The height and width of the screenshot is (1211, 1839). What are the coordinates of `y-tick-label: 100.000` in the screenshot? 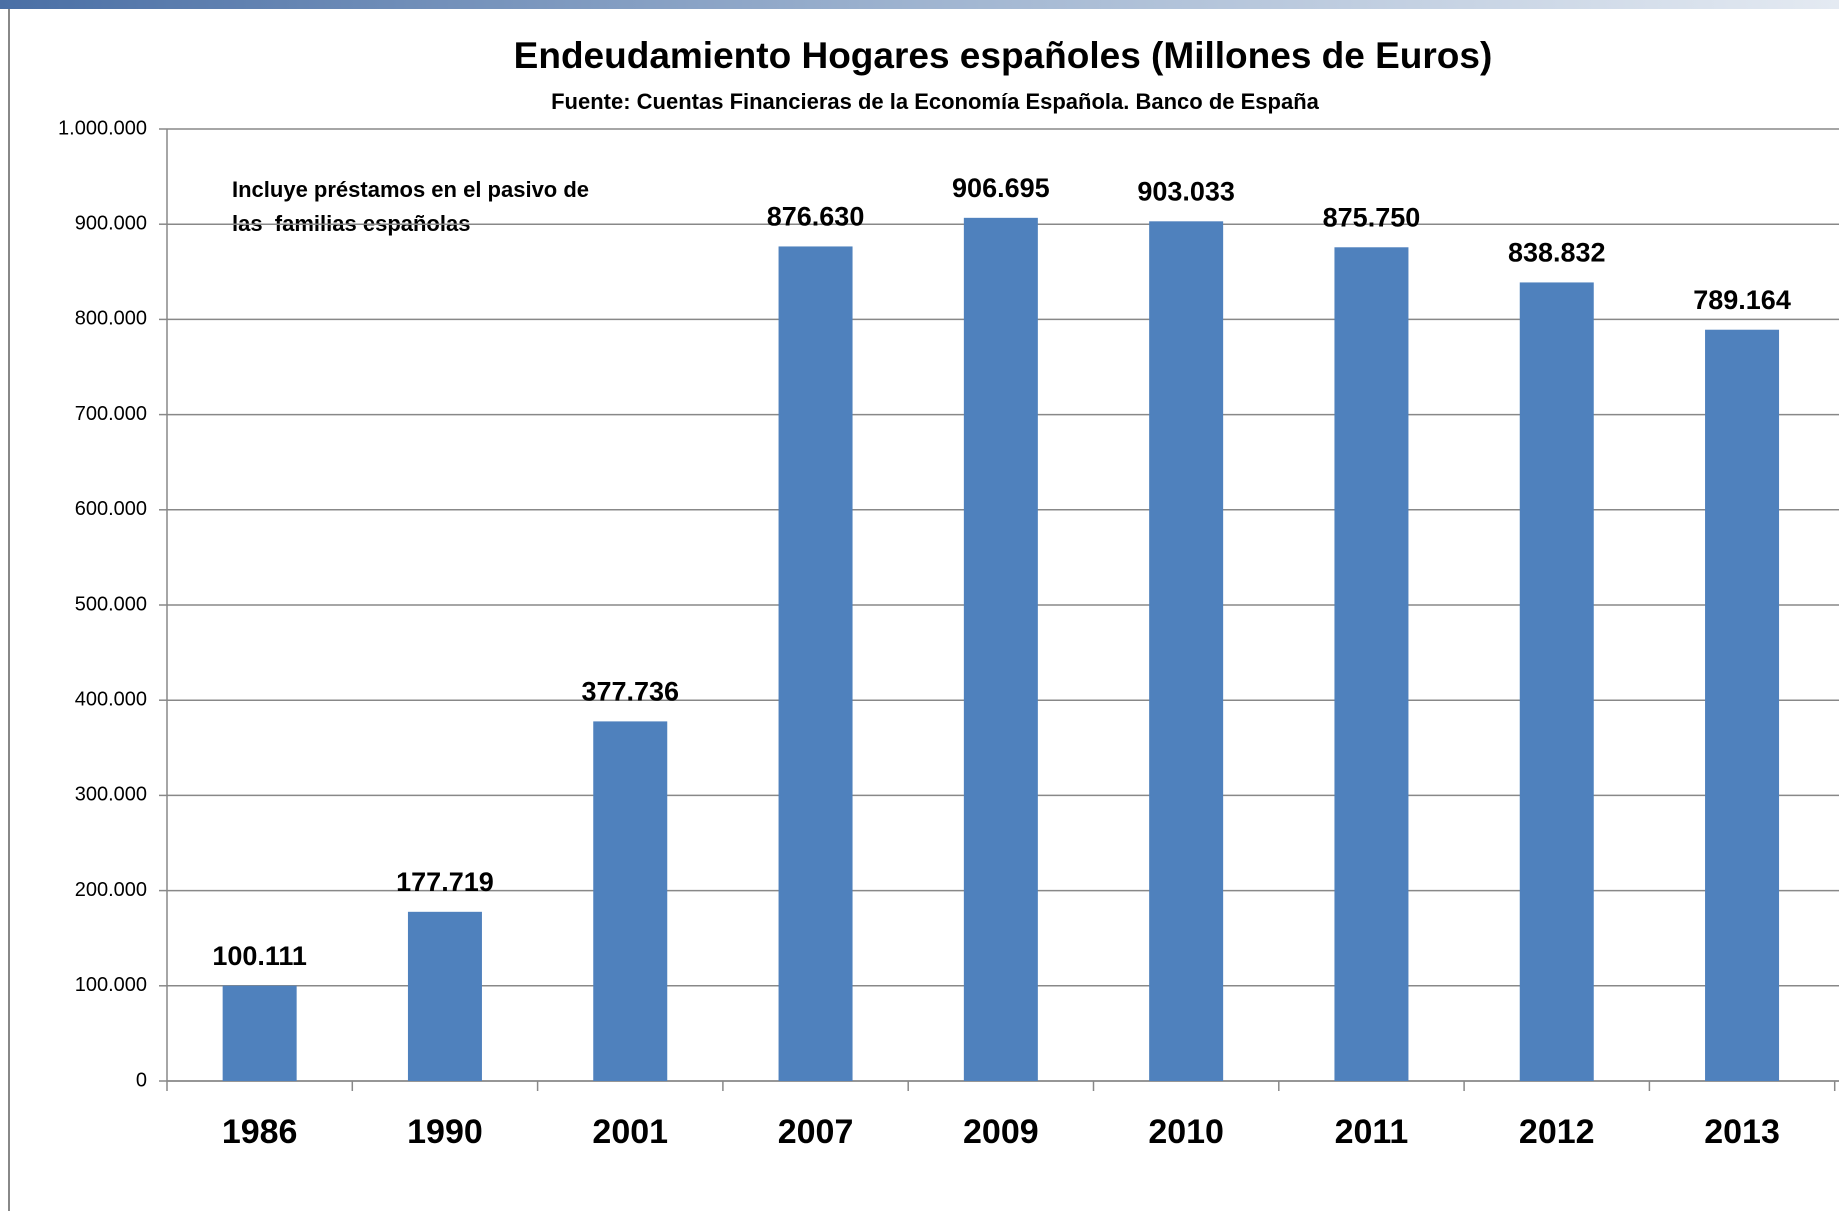 It's located at (111, 985).